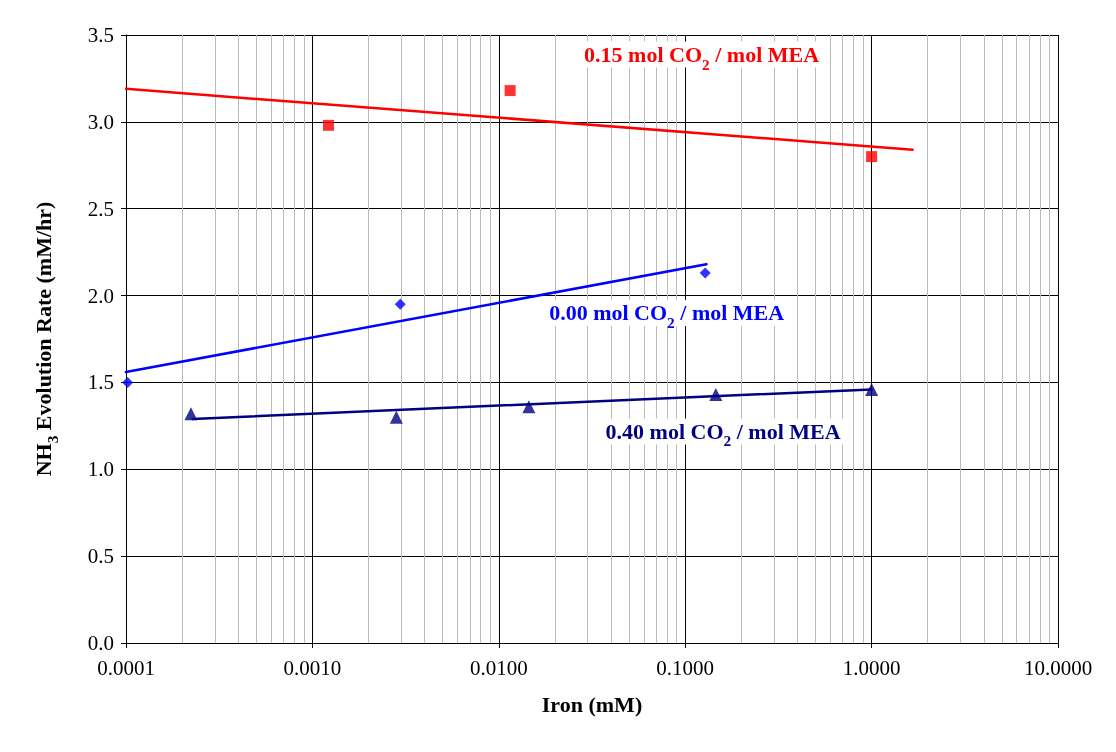 This screenshot has height=752, width=1116. What do you see at coordinates (100, 643) in the screenshot?
I see `y-tick-label: 0.0` at bounding box center [100, 643].